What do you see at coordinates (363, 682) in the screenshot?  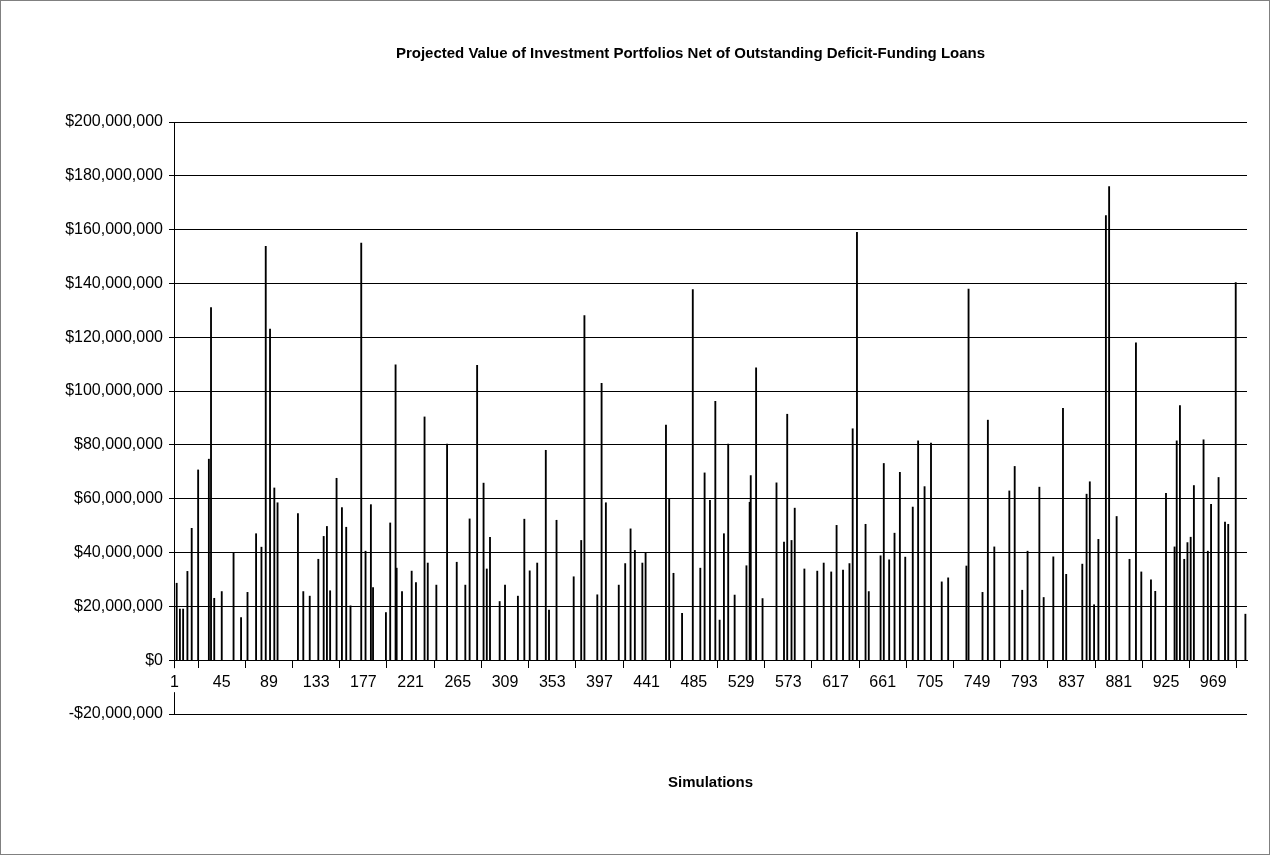 I see `x-tick-label: 177` at bounding box center [363, 682].